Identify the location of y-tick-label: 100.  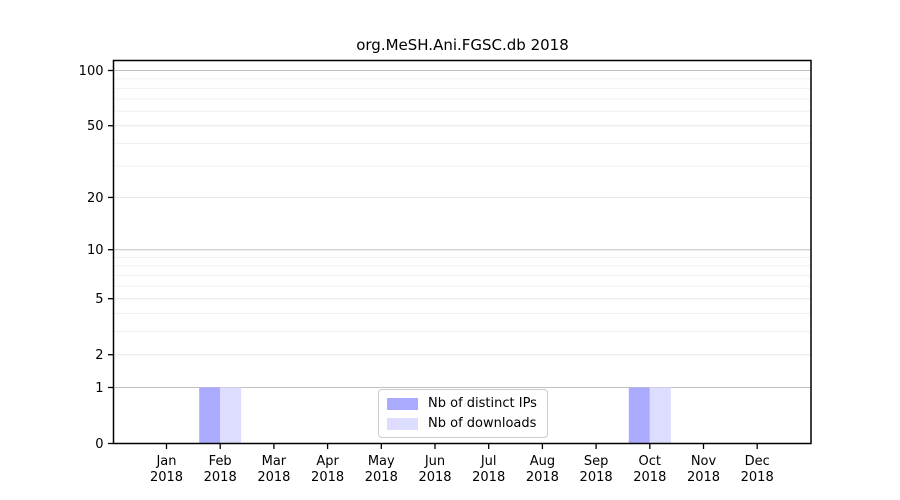
(91, 71).